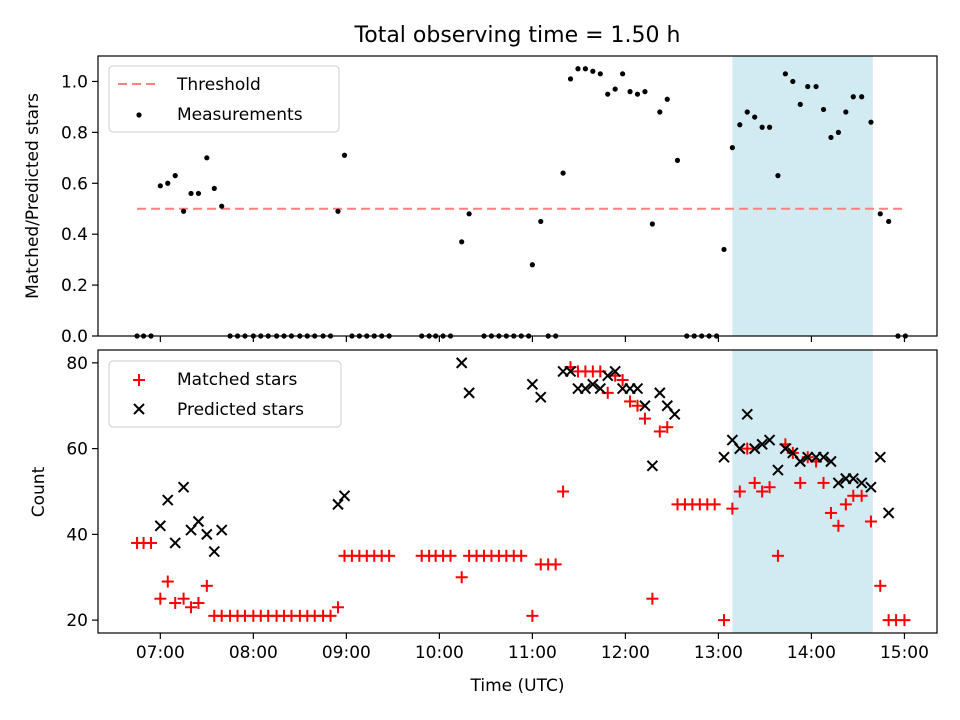 The width and height of the screenshot is (960, 720). I want to click on legend-measurements-swatch, so click(139, 115).